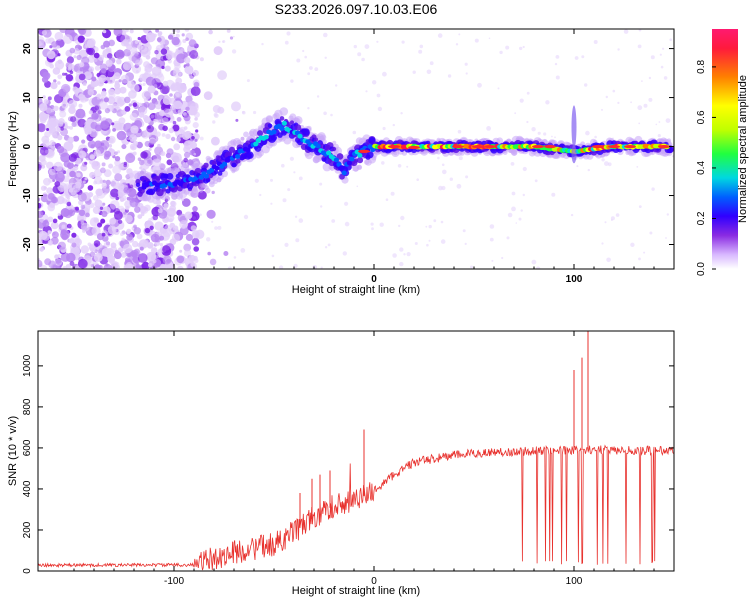  What do you see at coordinates (725, 149) in the screenshot?
I see `colorbar-gradient` at bounding box center [725, 149].